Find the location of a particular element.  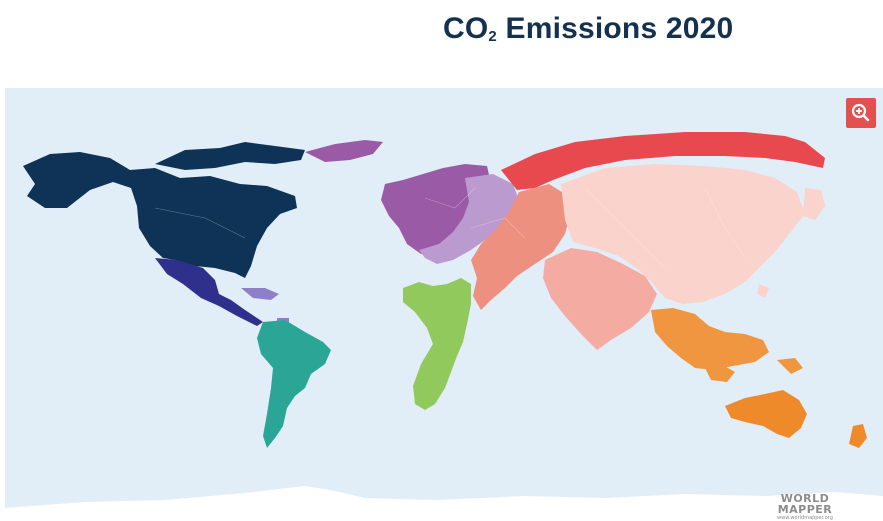

region-new-zealand is located at coordinates (858, 436).